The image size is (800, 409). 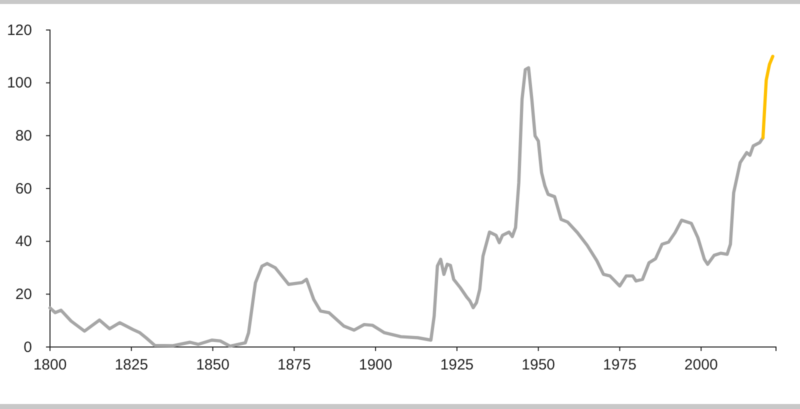 What do you see at coordinates (50, 365) in the screenshot?
I see `x-tick-label: 1800` at bounding box center [50, 365].